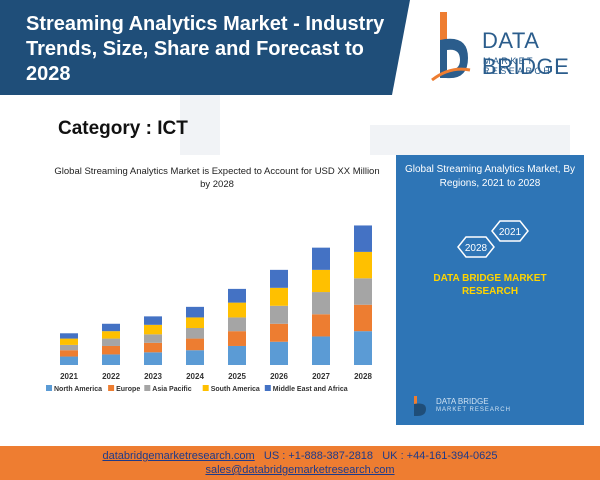 This screenshot has height=480, width=600. Describe the element at coordinates (195, 376) in the screenshot. I see `x-tick-label: 2024` at that location.